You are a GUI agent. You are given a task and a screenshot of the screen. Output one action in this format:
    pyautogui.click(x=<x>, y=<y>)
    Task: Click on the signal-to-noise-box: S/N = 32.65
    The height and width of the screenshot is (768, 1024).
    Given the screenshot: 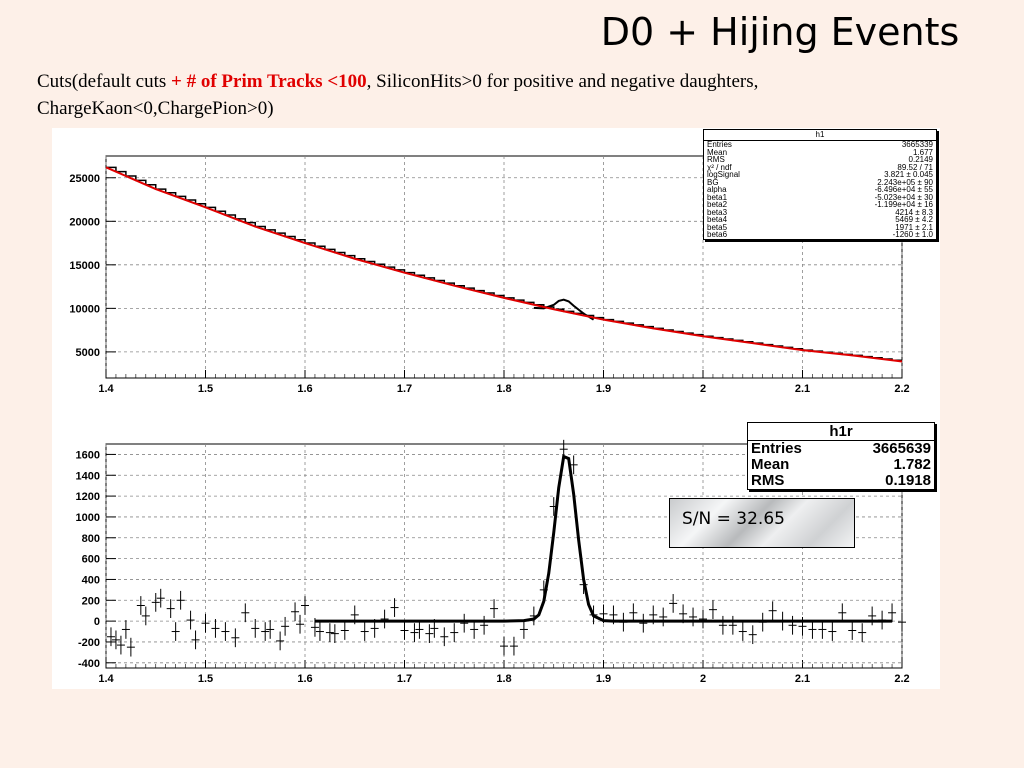 What is the action you would take?
    pyautogui.click(x=762, y=523)
    